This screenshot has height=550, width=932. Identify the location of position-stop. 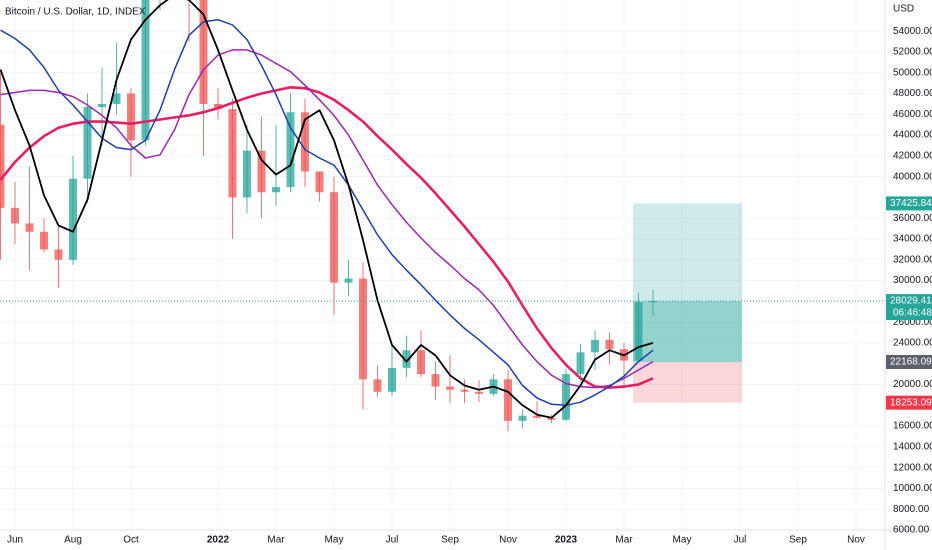
(687, 382).